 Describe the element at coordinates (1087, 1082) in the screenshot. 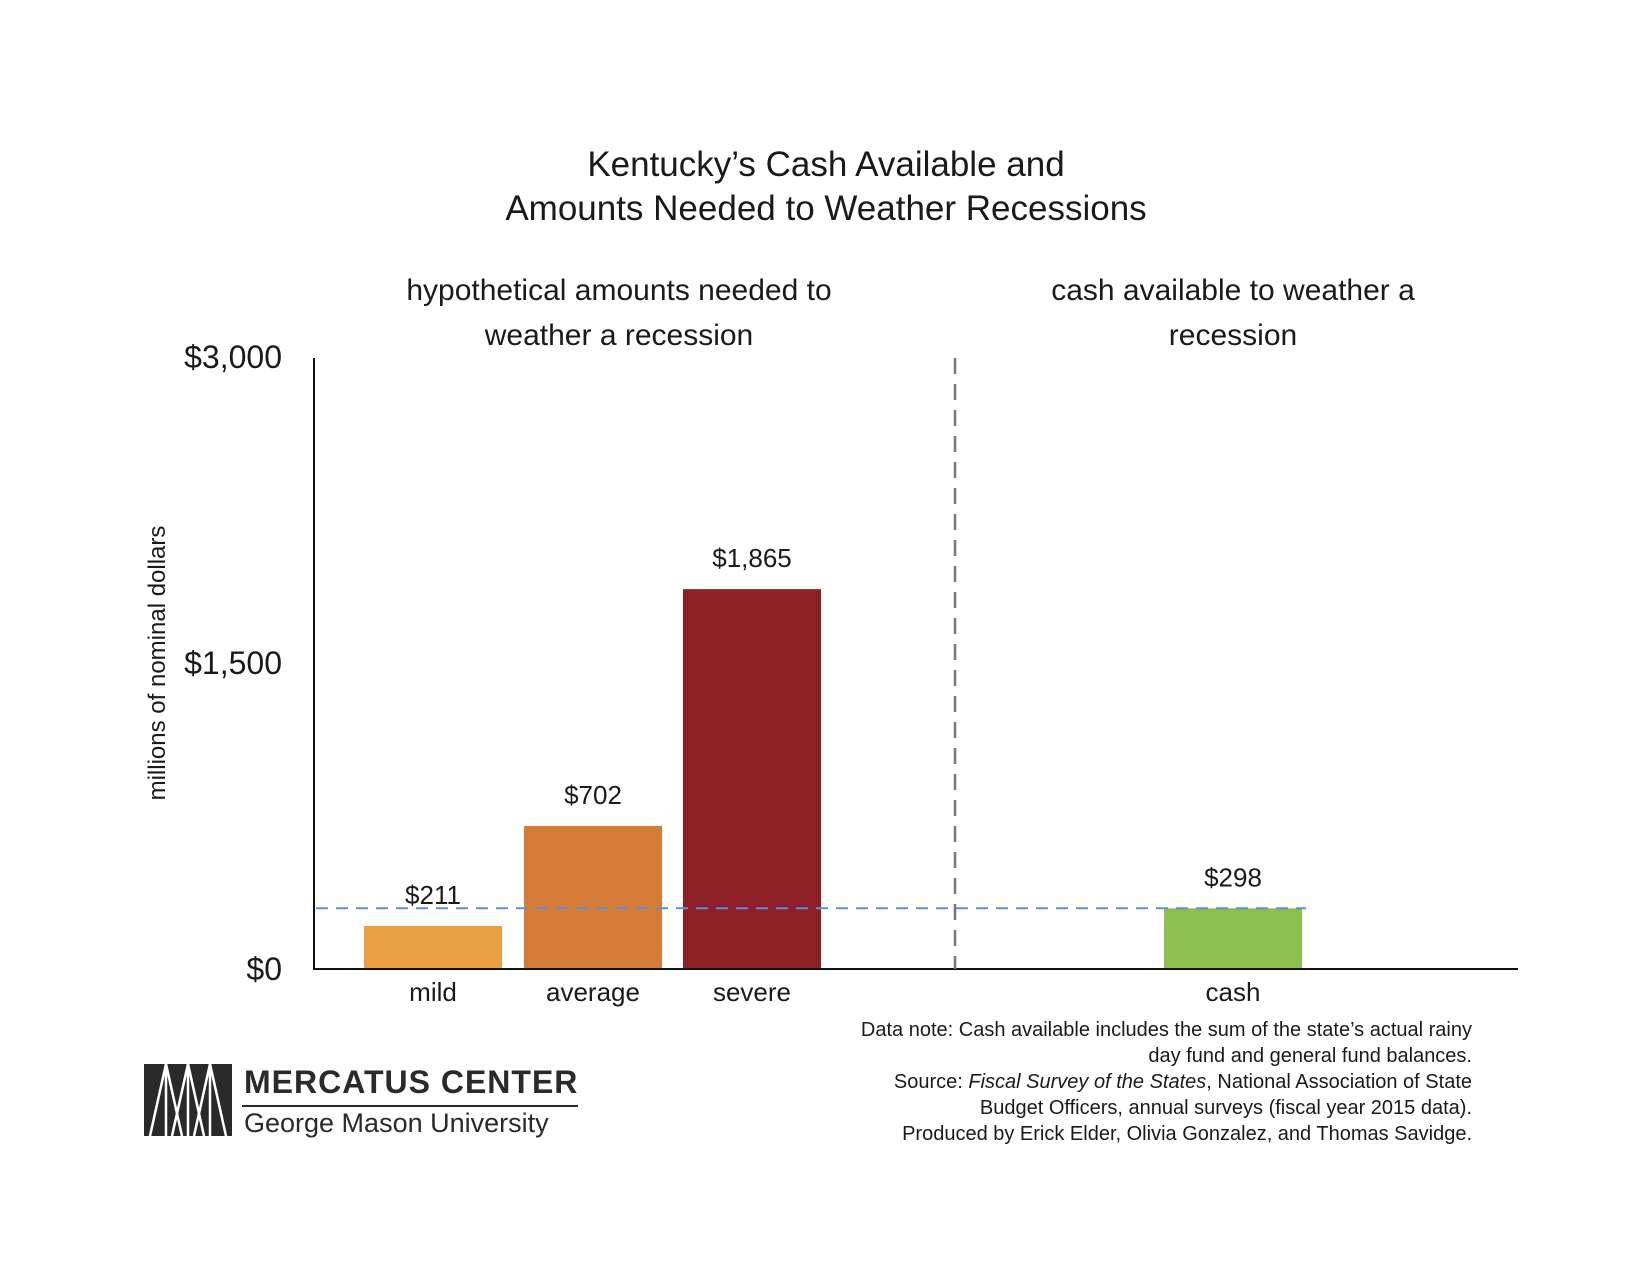

I see `source-publication: Fiscal Survey of the States` at that location.